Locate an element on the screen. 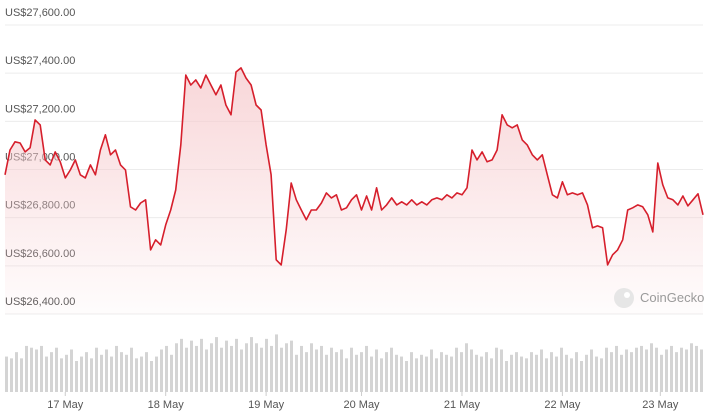 The image size is (708, 420). x-tick-label: 21 May is located at coordinates (462, 405).